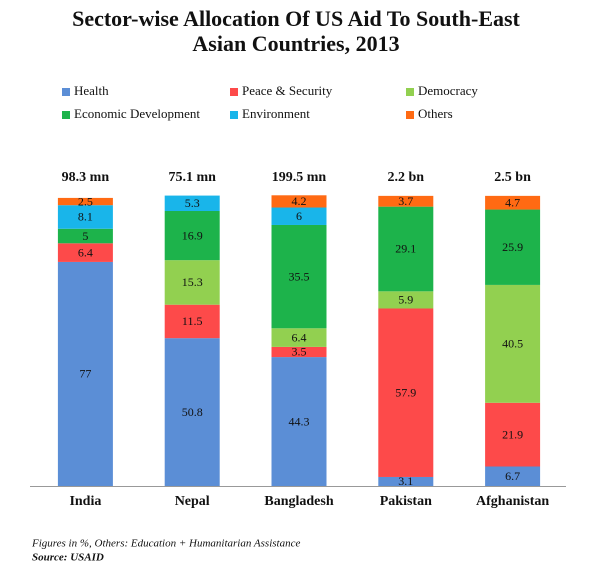  I want to click on data-label: 5.3, so click(192, 203).